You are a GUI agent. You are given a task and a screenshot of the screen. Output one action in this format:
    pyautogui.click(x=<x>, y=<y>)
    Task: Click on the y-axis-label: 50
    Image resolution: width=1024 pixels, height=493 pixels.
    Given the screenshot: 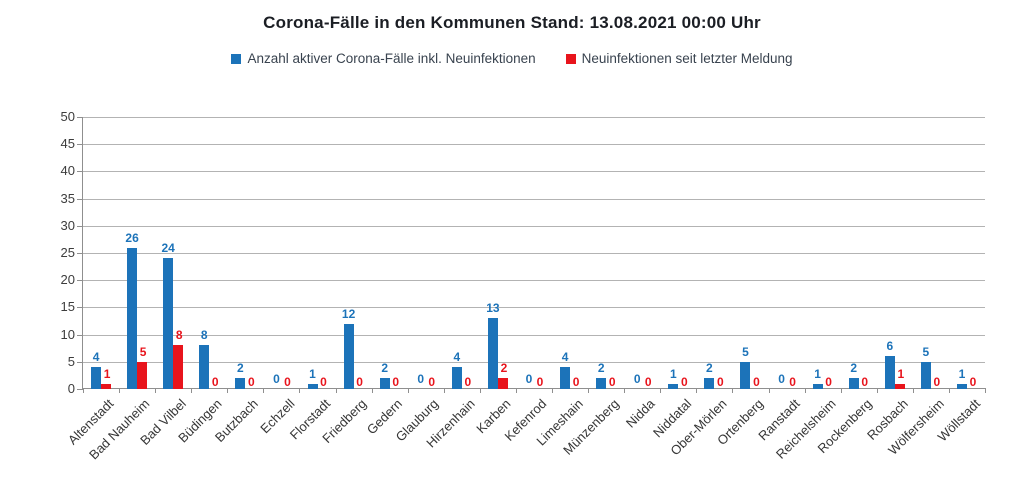 What is the action you would take?
    pyautogui.click(x=67, y=116)
    